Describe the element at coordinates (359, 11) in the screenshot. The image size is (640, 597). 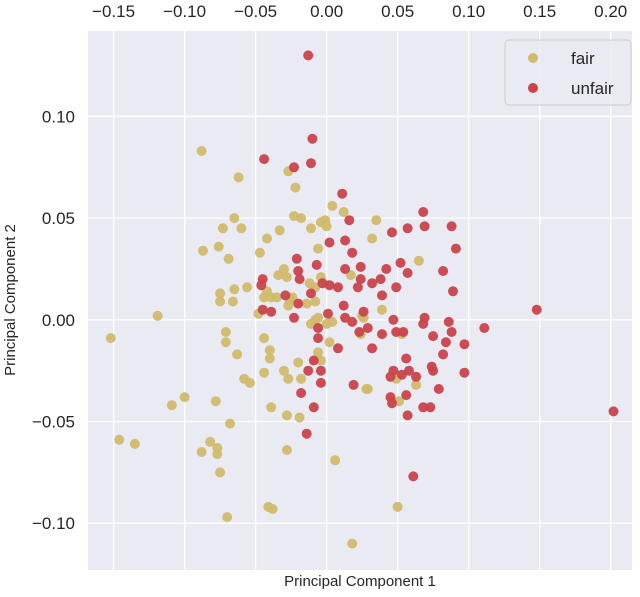
I see `x-tick-labels: −0.15 −0.10 −0.05 0.00 0.05 0.10 0.15 0.20` at that location.